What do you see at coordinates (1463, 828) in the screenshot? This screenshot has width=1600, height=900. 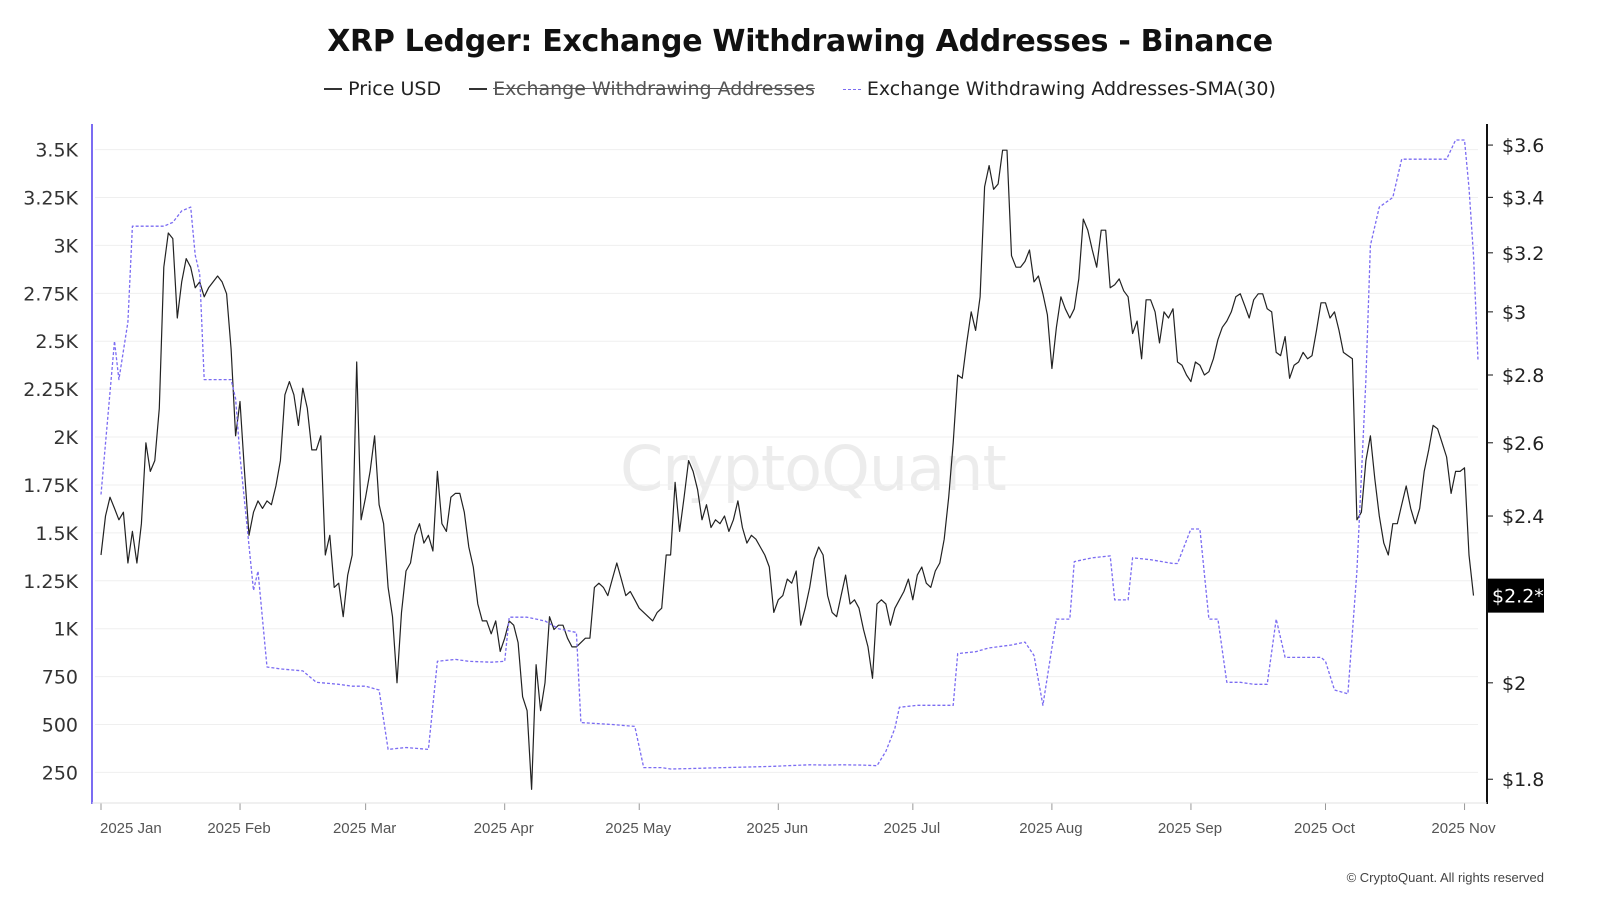 I see `x-tick-label: 2025 Nov` at bounding box center [1463, 828].